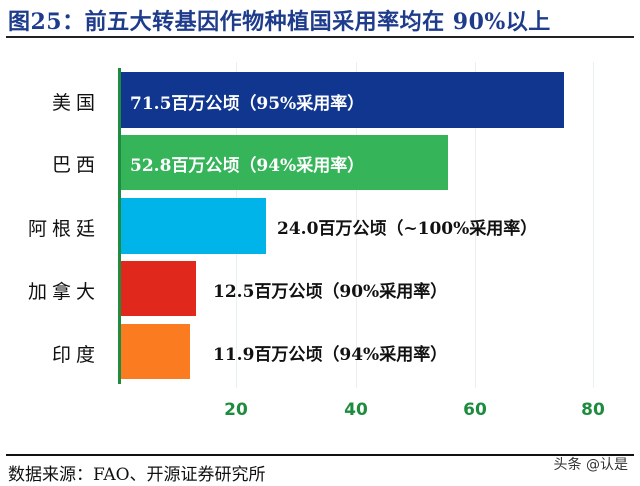  What do you see at coordinates (356, 410) in the screenshot?
I see `x-tick-40: 40` at bounding box center [356, 410].